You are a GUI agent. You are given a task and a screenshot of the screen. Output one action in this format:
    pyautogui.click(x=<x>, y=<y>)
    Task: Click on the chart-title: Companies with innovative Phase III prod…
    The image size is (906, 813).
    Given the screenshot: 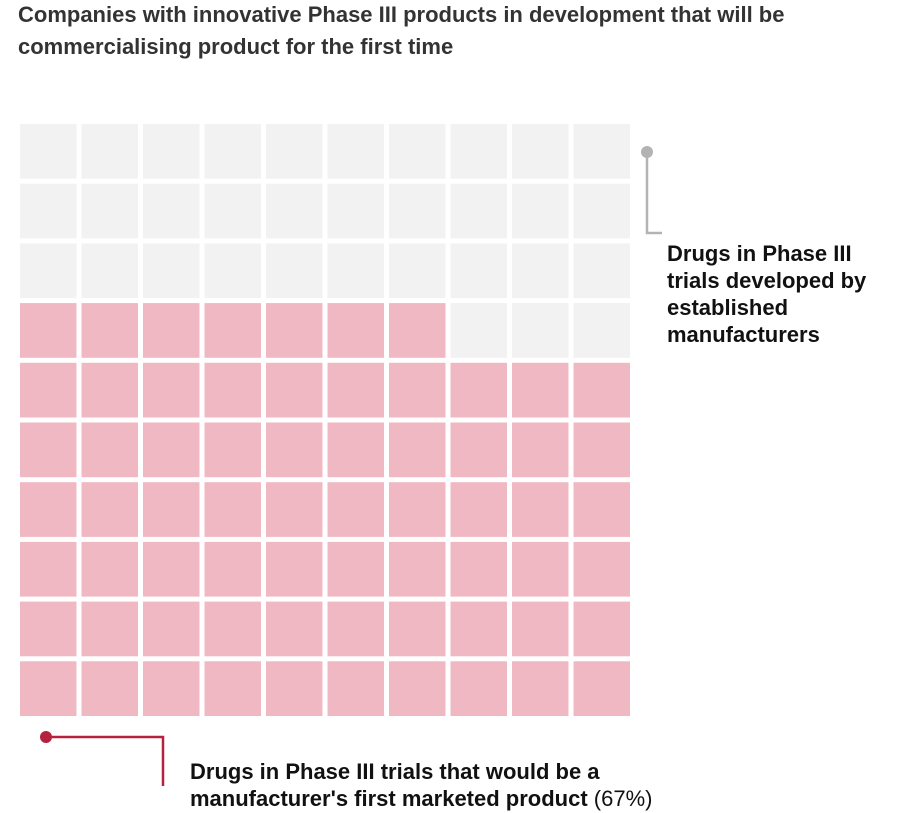 What is the action you would take?
    pyautogui.click(x=401, y=30)
    